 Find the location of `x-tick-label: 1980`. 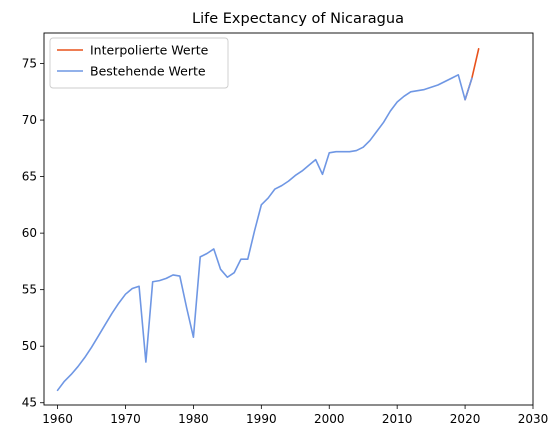

x-tick-label: 1980 is located at coordinates (193, 419).